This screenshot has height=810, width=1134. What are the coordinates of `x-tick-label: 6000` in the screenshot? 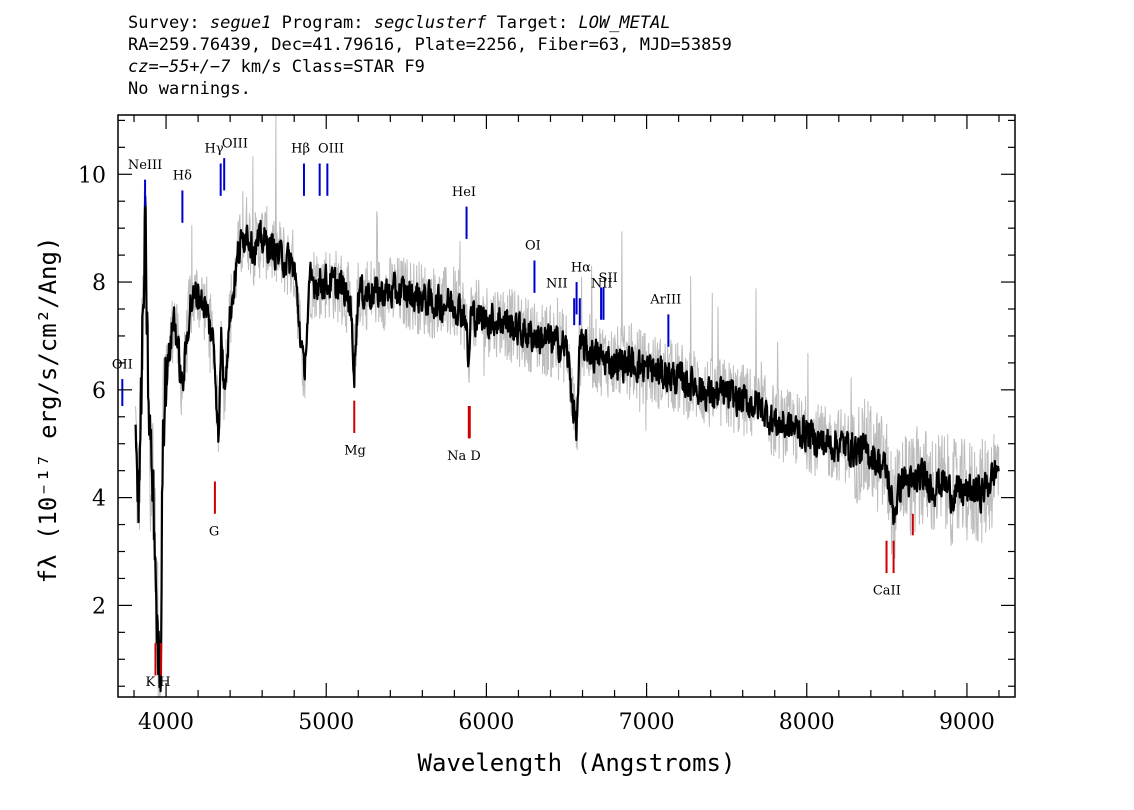 It's located at (486, 722).